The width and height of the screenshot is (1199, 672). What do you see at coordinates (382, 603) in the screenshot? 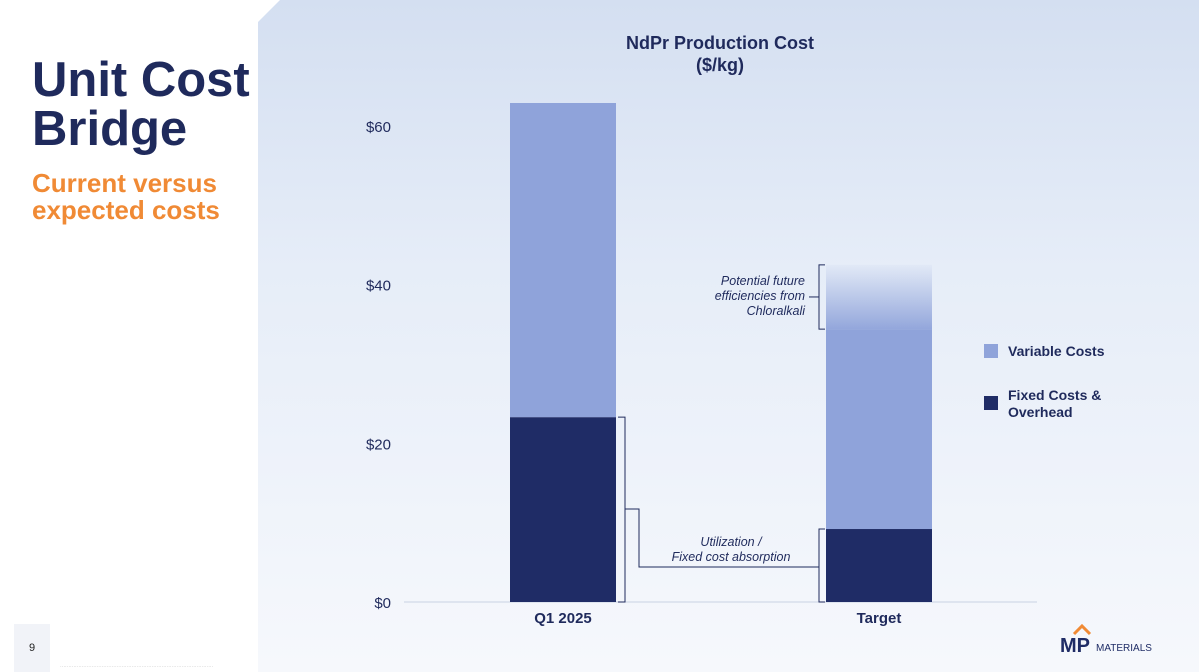
I see `y-tick-label: $0` at bounding box center [382, 603].